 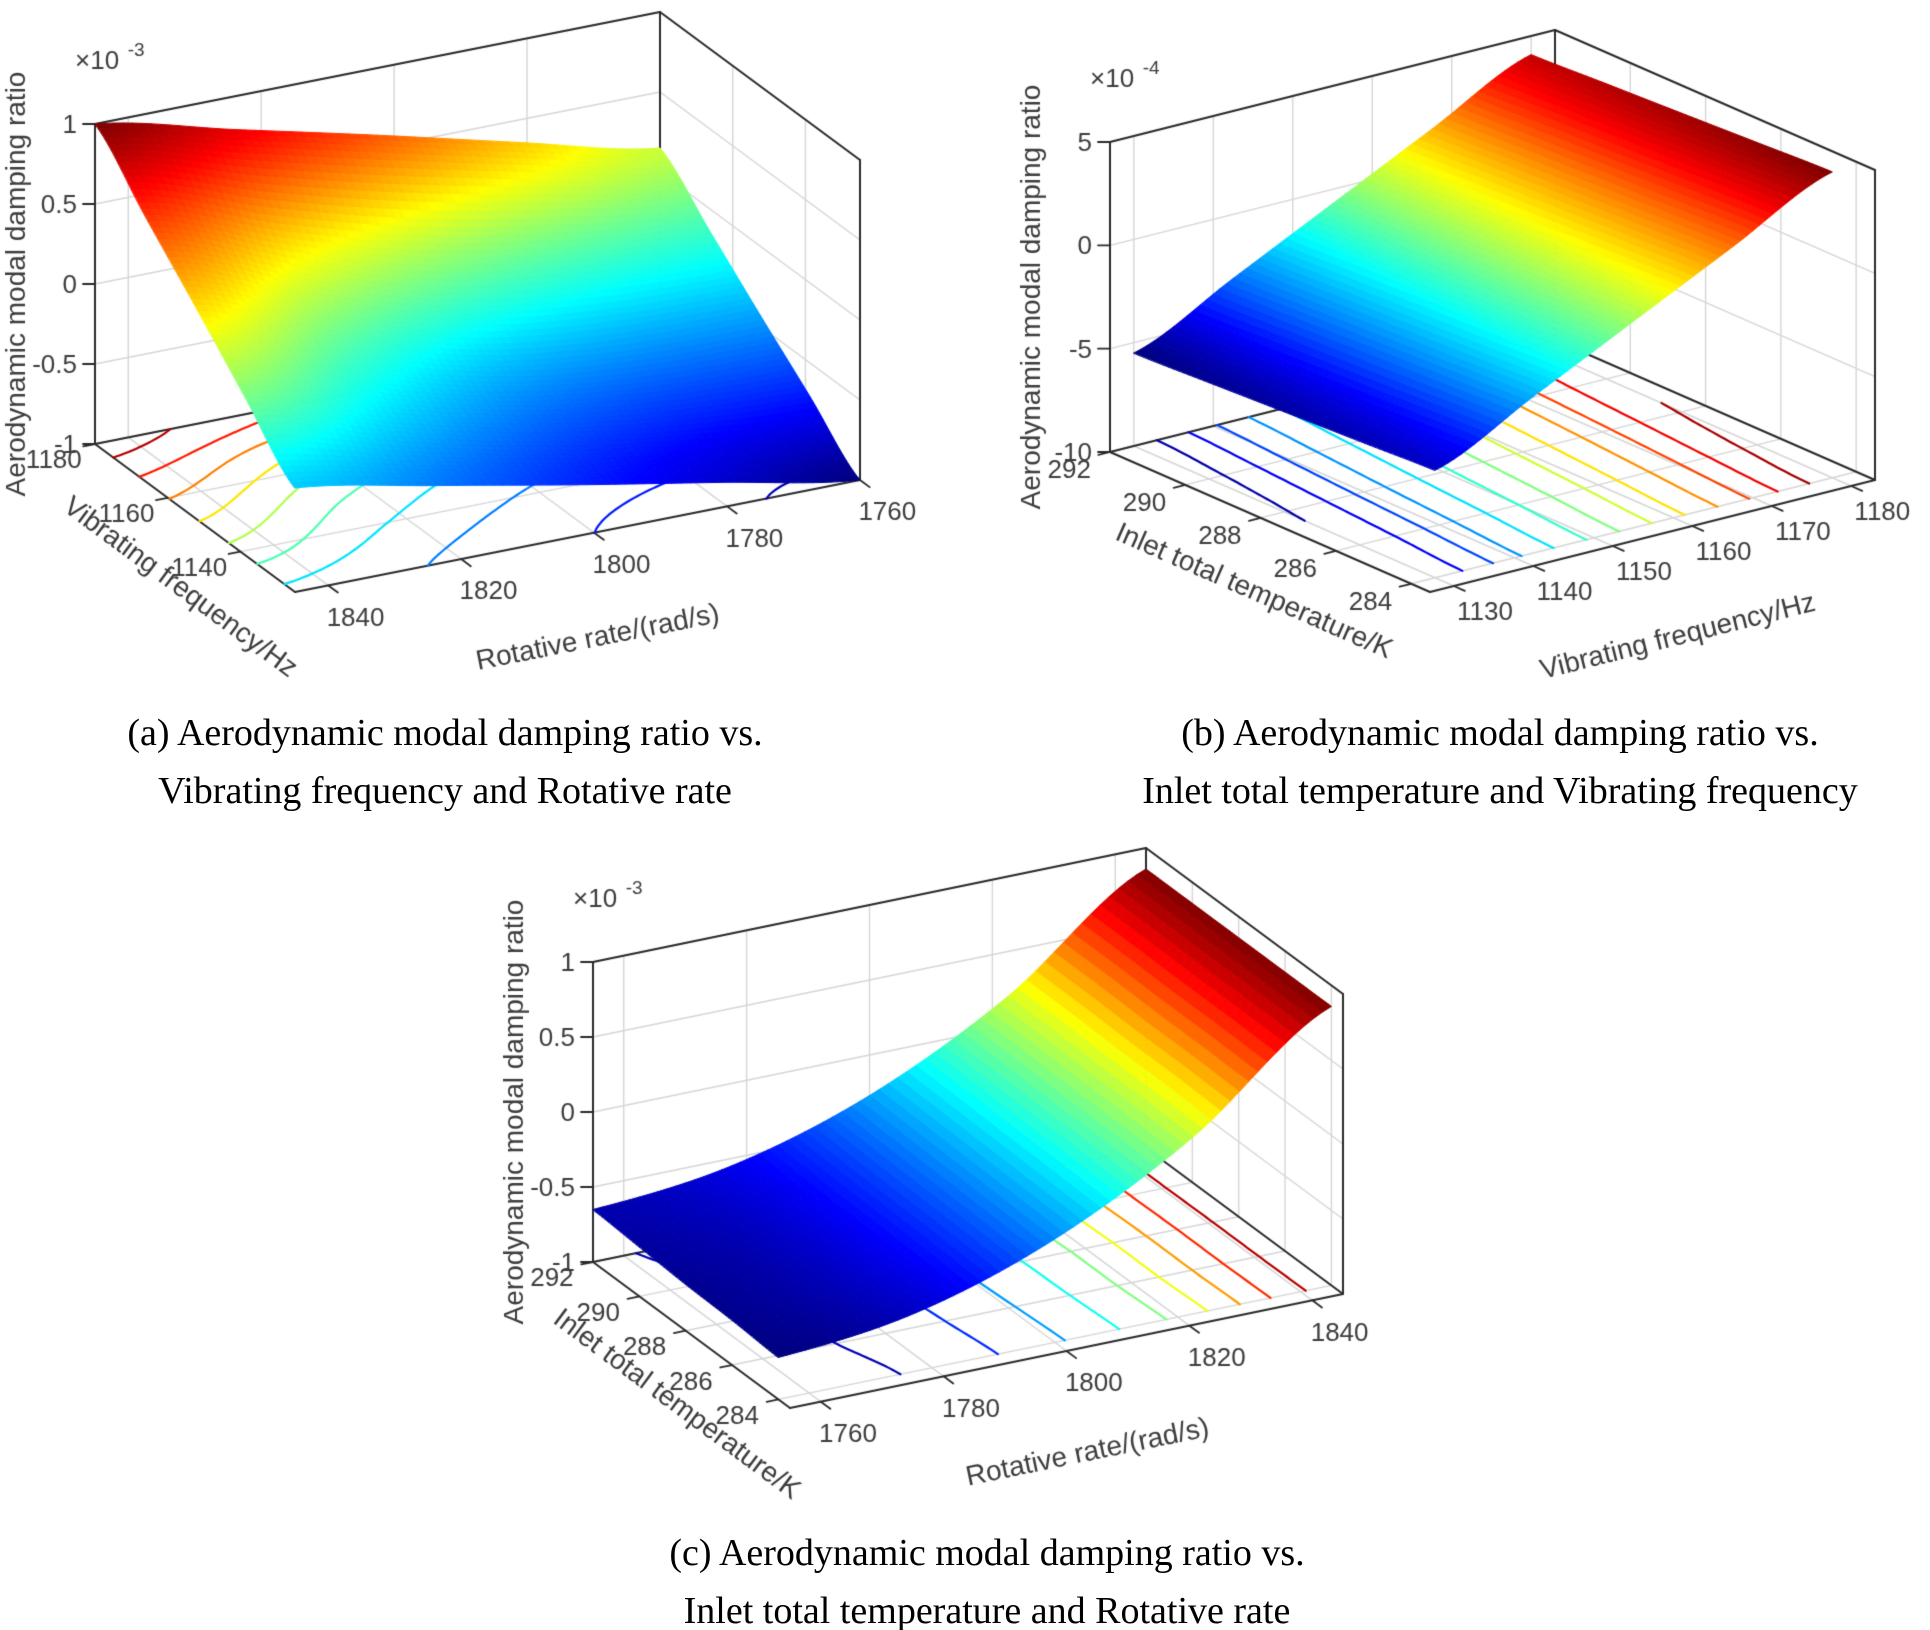 I want to click on caption-b-line1: (b) Aerodynamic modal damping ratio vs., so click(x=1500, y=733).